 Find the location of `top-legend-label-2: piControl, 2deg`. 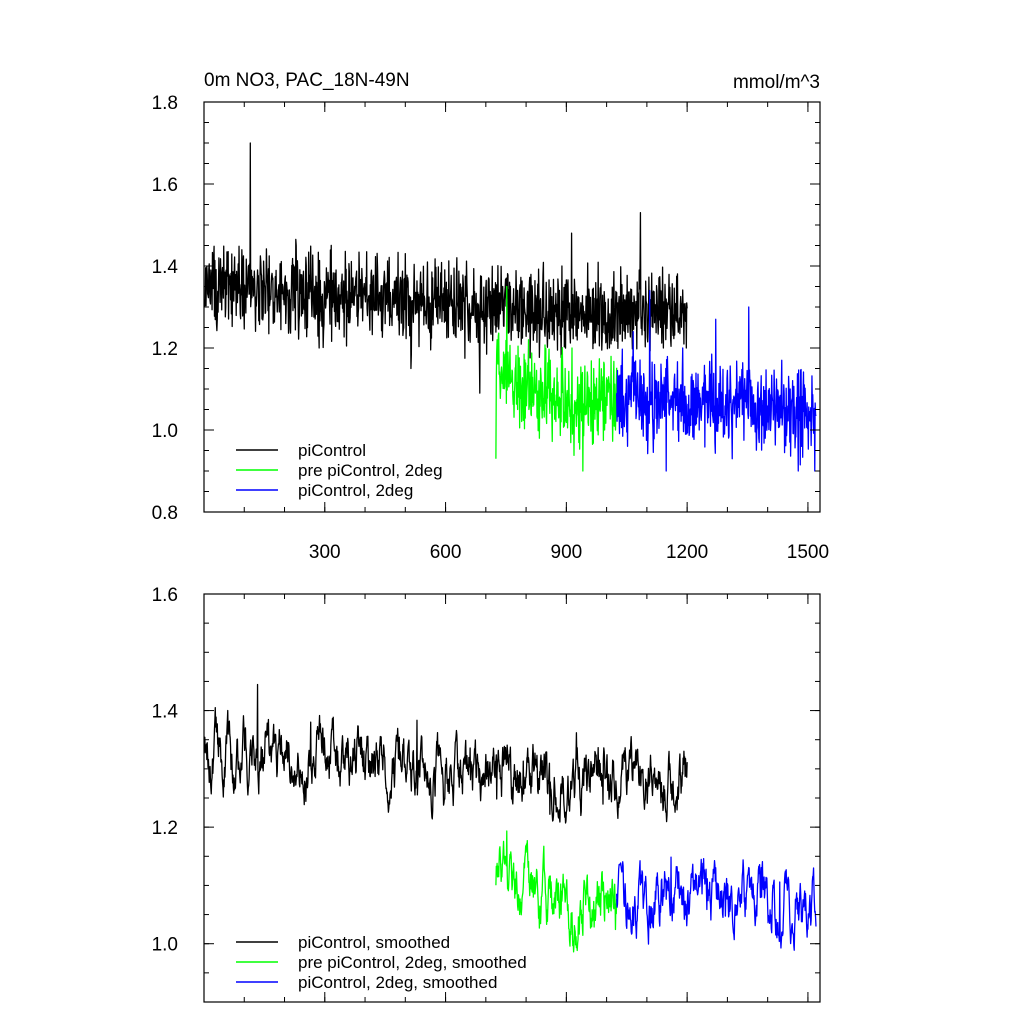

top-legend-label-2: piControl, 2deg is located at coordinates (355, 490).